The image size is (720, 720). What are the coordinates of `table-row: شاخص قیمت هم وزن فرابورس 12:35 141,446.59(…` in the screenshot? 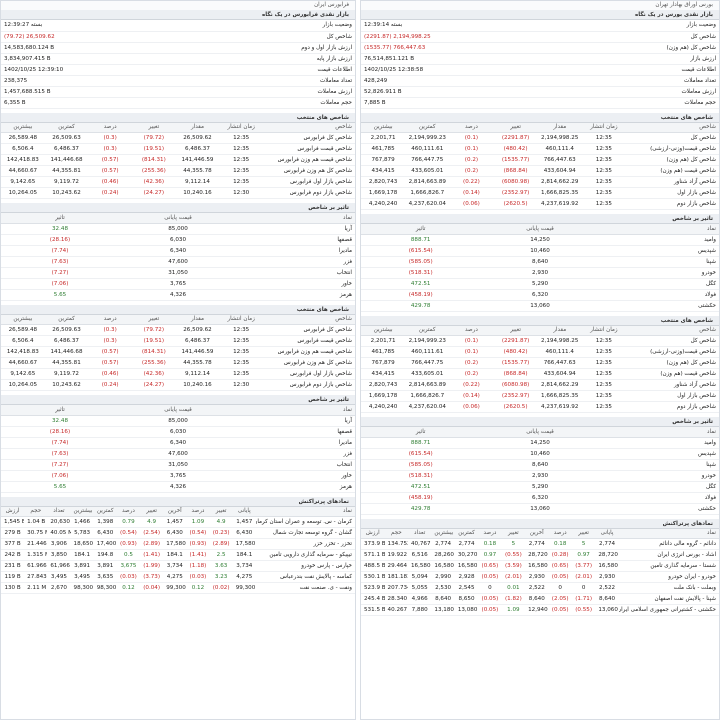 It's located at (178, 160).